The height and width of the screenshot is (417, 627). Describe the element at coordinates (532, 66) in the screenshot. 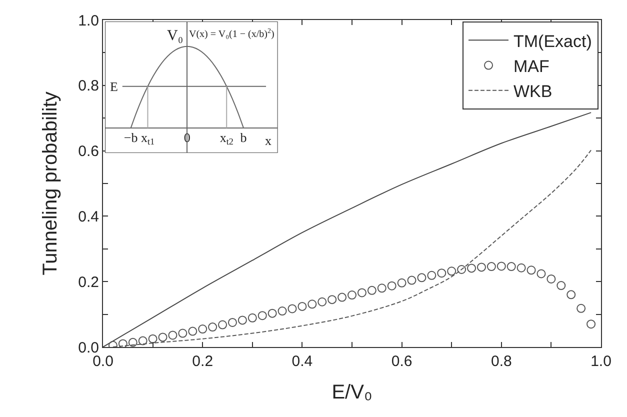

I see `legend-label: MAF` at that location.